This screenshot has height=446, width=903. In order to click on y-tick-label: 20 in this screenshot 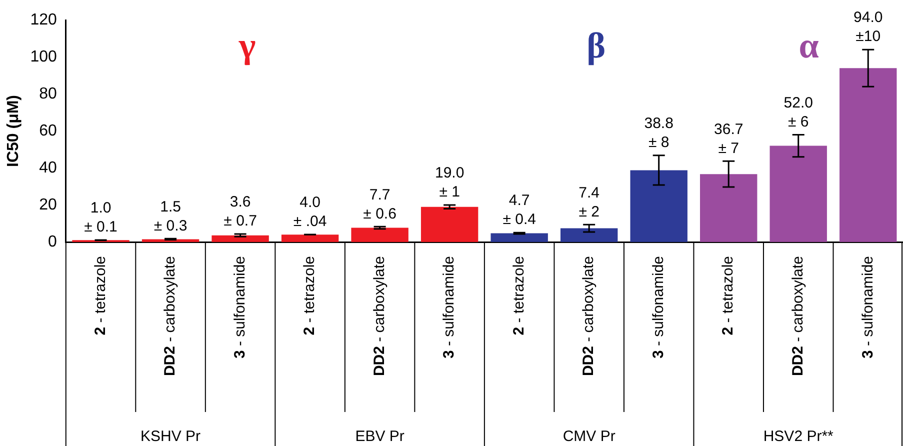, I will do `click(48, 205)`.